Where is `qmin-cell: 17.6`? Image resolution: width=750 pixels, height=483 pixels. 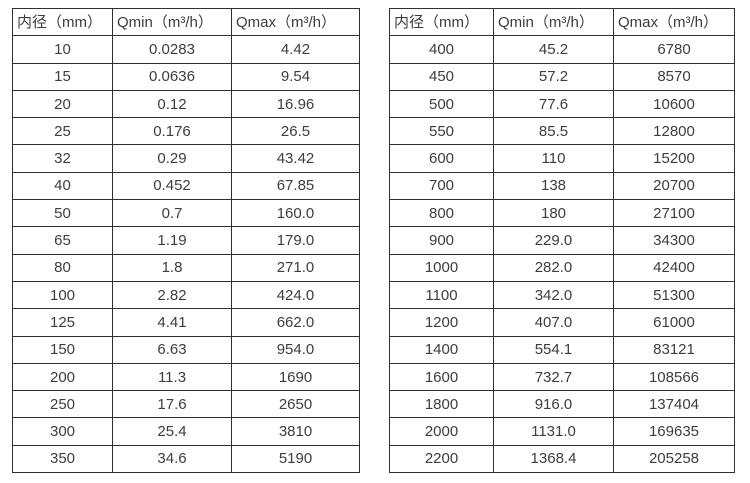
qmin-cell: 17.6 is located at coordinates (172, 404).